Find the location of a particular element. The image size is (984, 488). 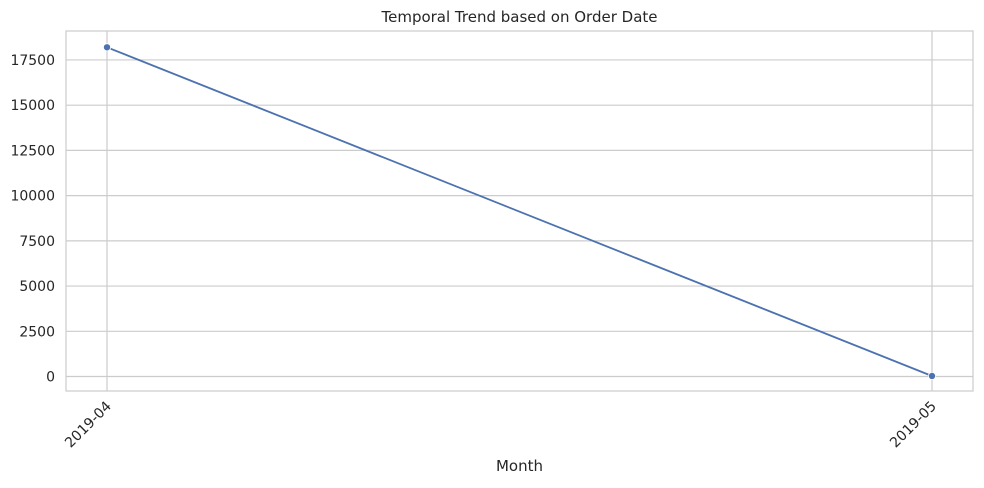

y-tick-label: 15000 is located at coordinates (32, 106).